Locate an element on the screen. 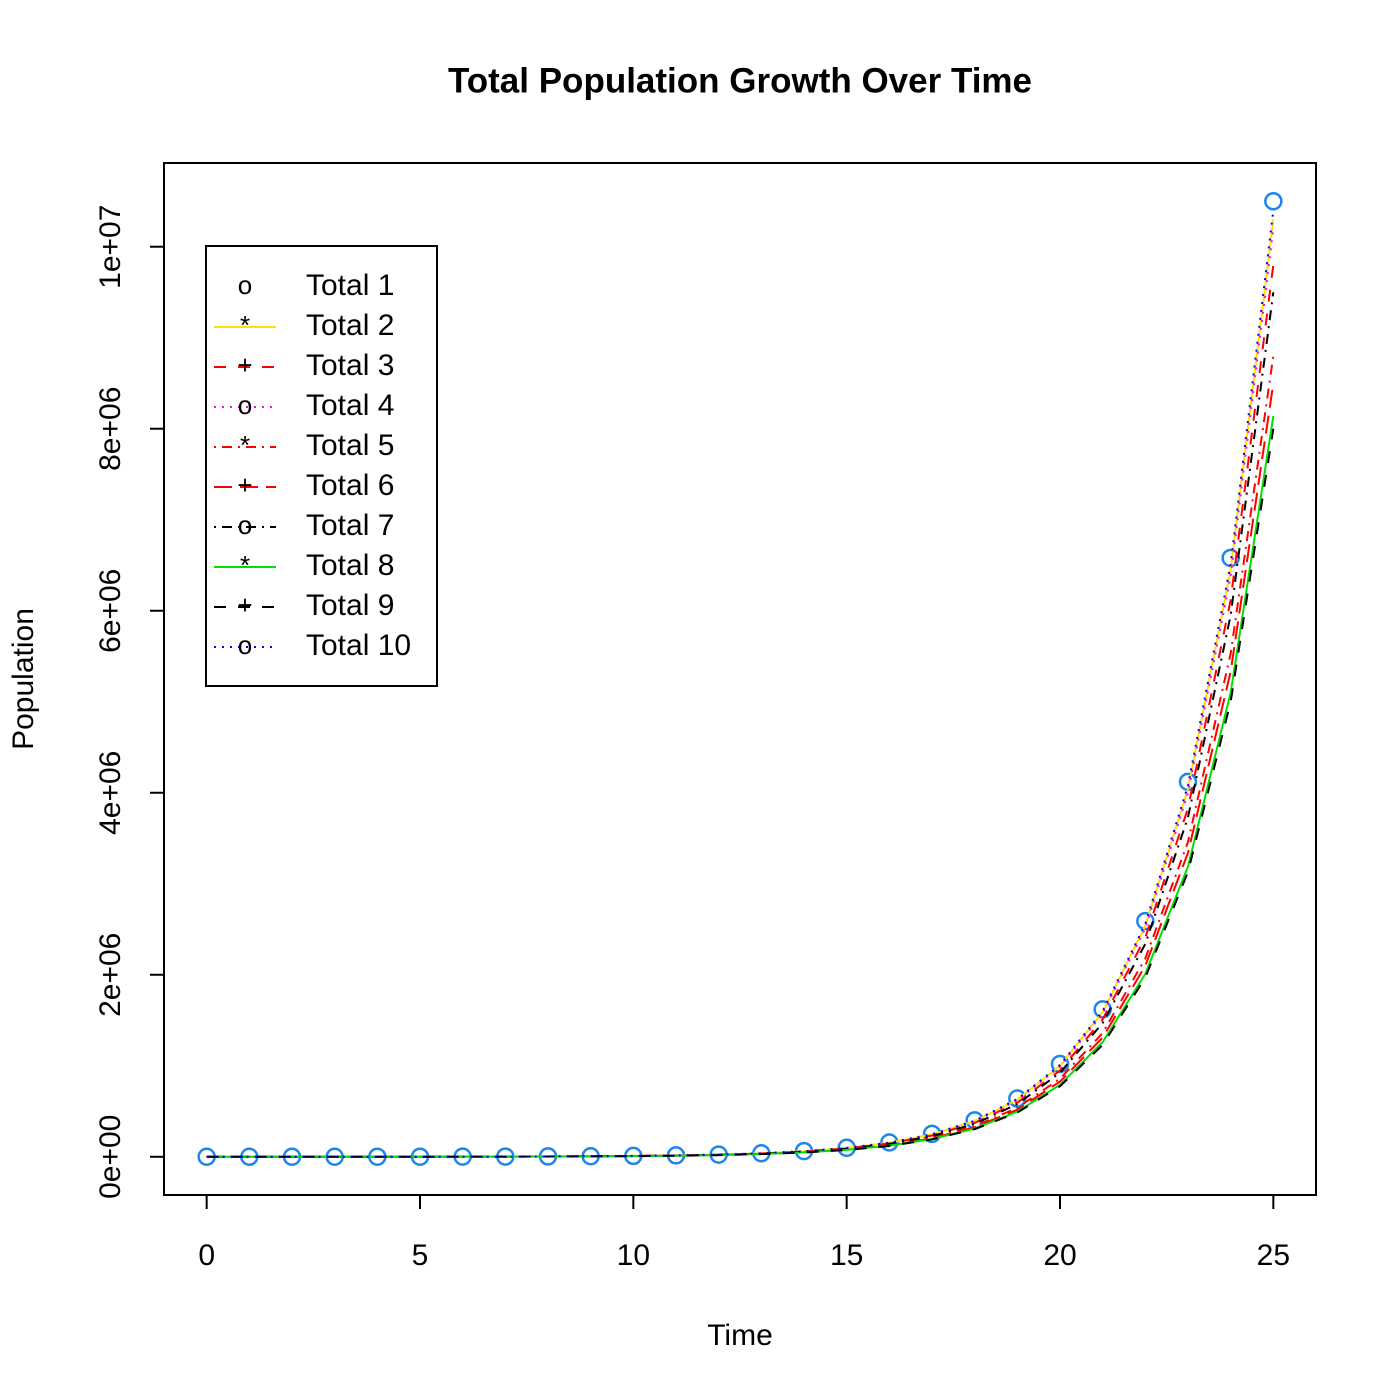 This screenshot has width=1400, height=1400. legend-label: Total 3 is located at coordinates (350, 365).